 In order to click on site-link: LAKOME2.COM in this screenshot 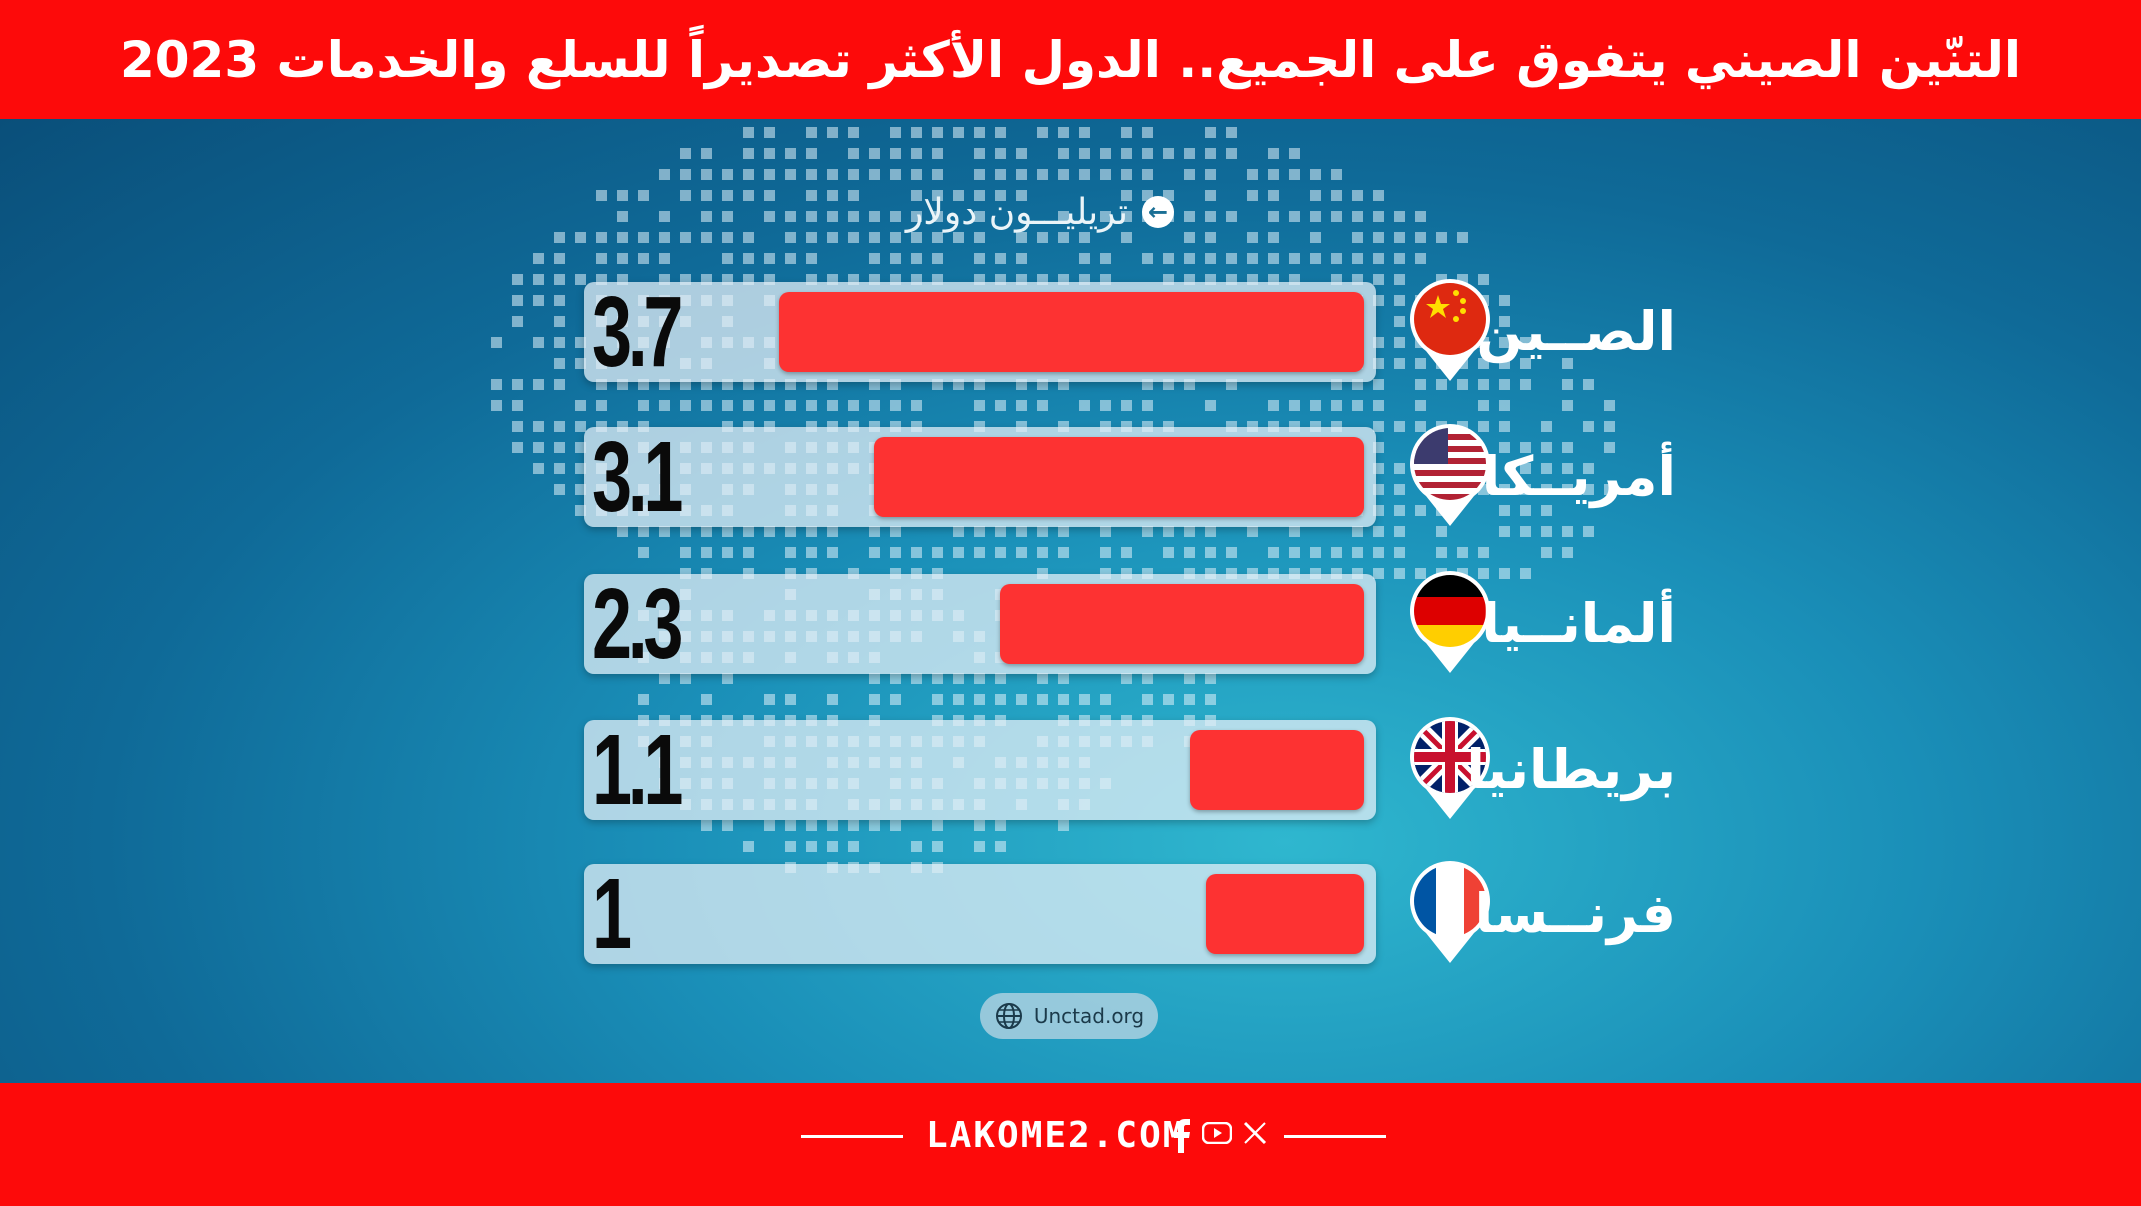, I will do `click(1056, 1135)`.